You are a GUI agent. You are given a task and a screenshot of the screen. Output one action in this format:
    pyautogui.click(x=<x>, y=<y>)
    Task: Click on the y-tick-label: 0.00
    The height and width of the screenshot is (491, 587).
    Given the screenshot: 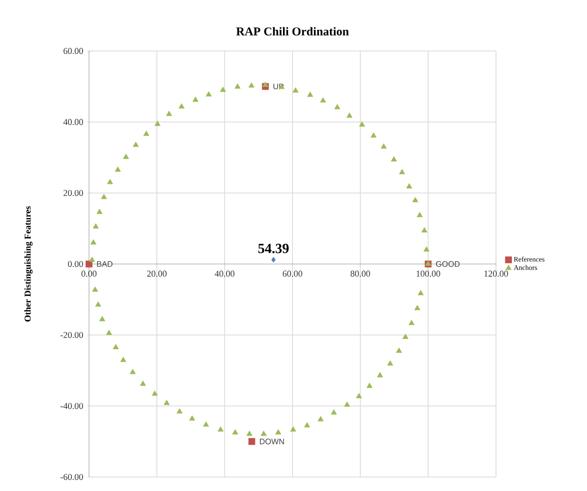 What is the action you would take?
    pyautogui.click(x=76, y=264)
    